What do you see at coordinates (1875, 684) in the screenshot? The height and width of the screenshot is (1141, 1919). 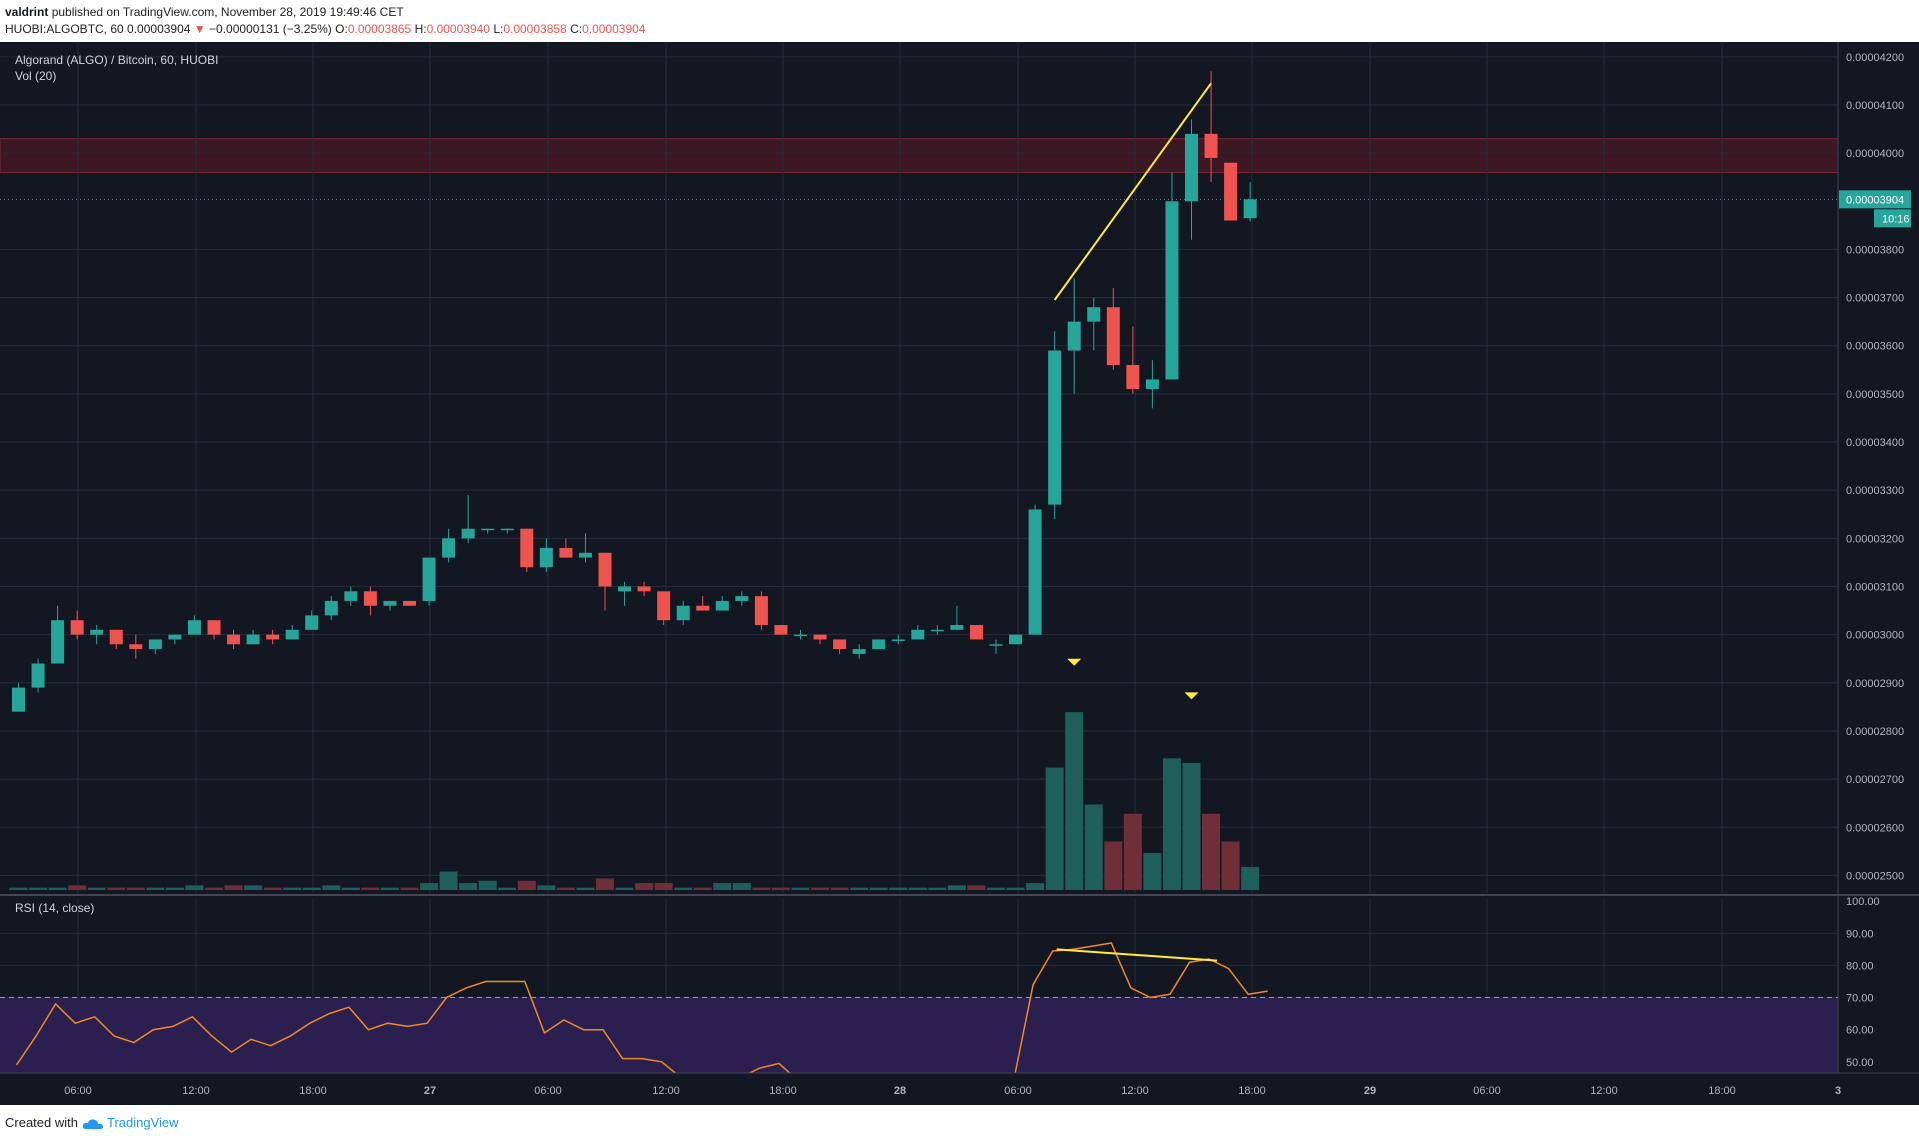 I see `price-tick-label: 0.00002900` at bounding box center [1875, 684].